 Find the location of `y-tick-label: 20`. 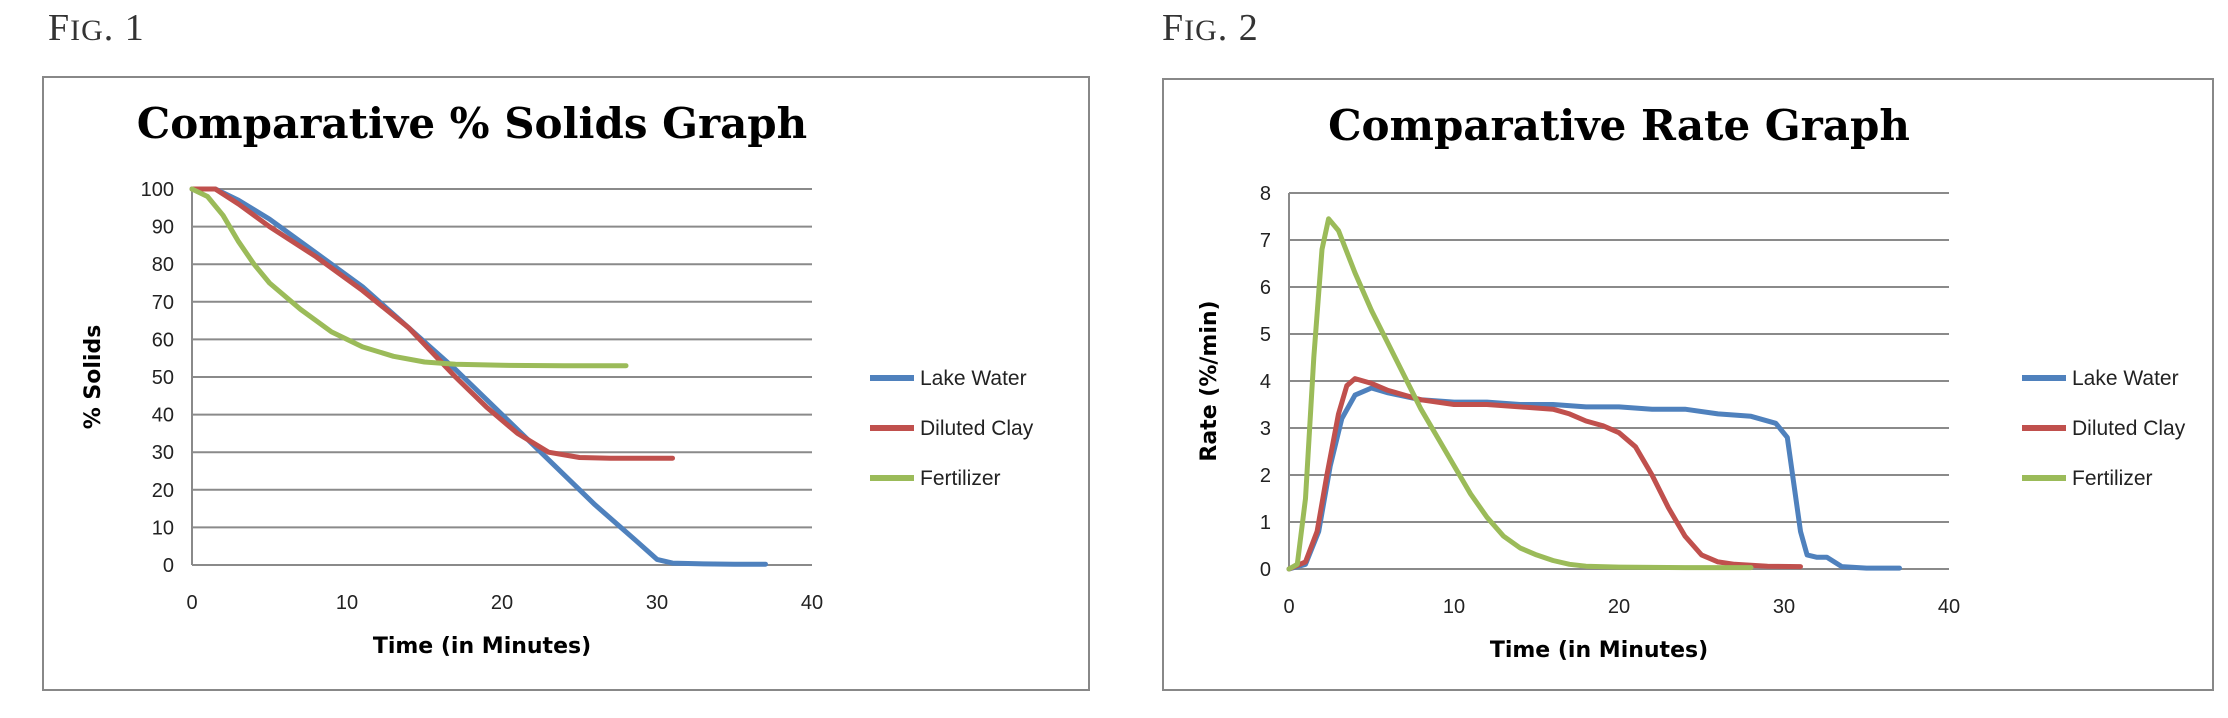

y-tick-label: 20 is located at coordinates (163, 491).